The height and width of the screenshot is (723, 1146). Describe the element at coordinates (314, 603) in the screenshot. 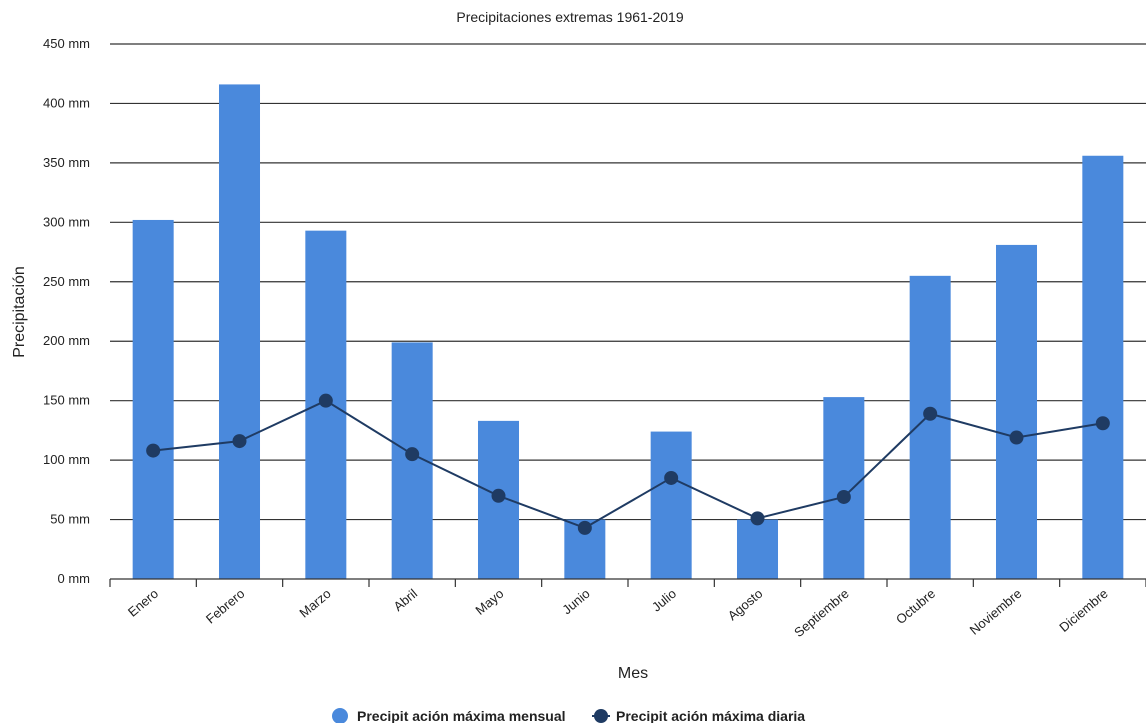

I see `x-tick-label: Marzo` at that location.